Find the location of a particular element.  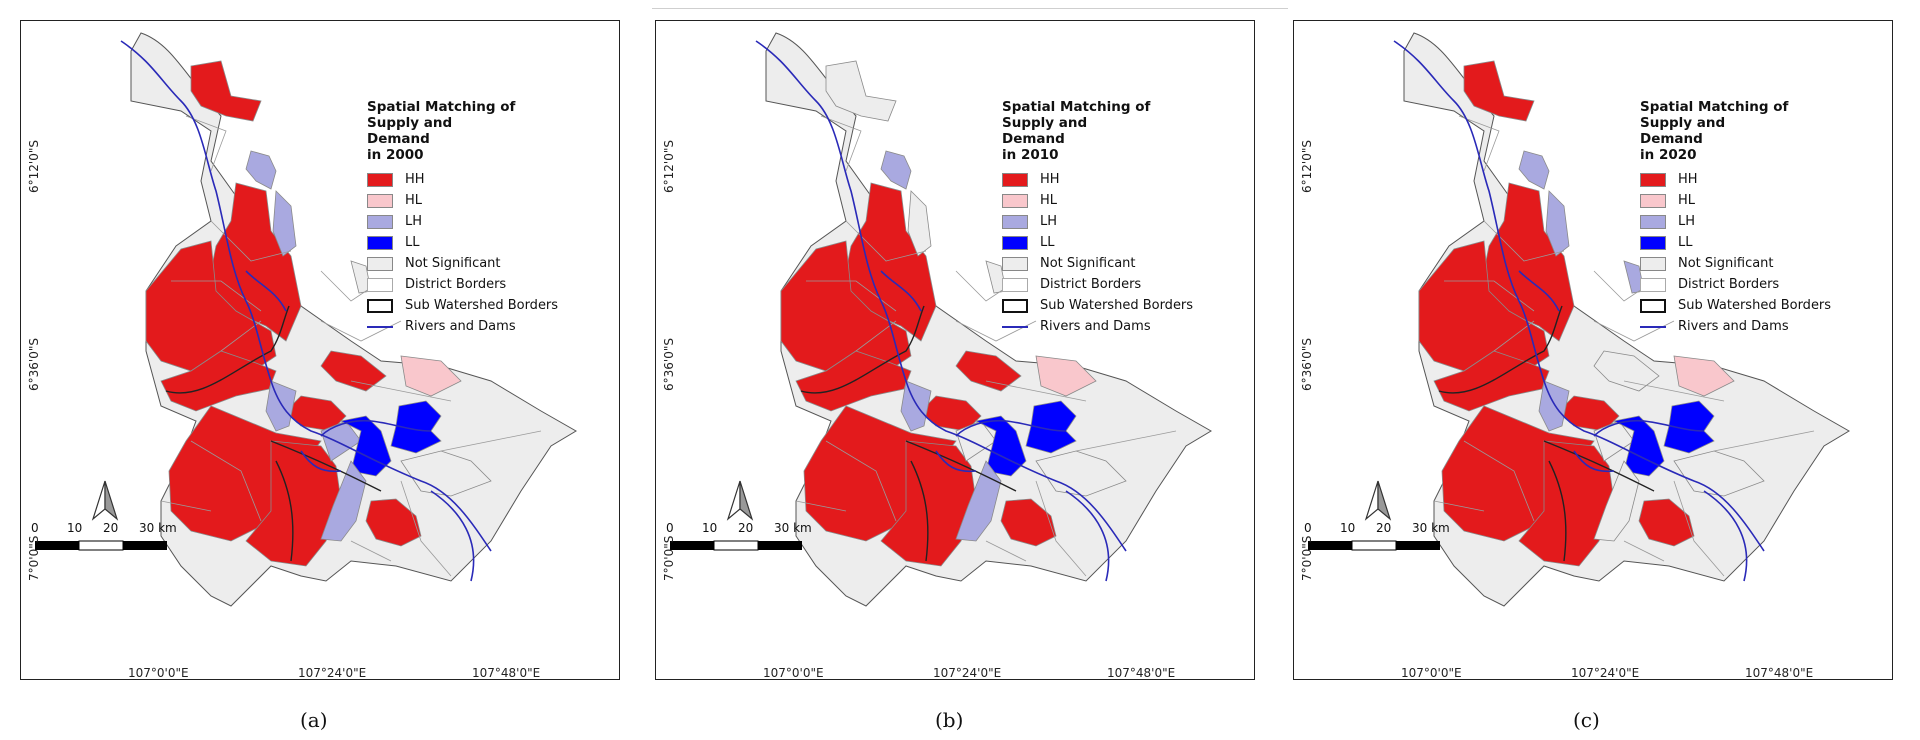

legend-label: District Borders is located at coordinates (1729, 284).